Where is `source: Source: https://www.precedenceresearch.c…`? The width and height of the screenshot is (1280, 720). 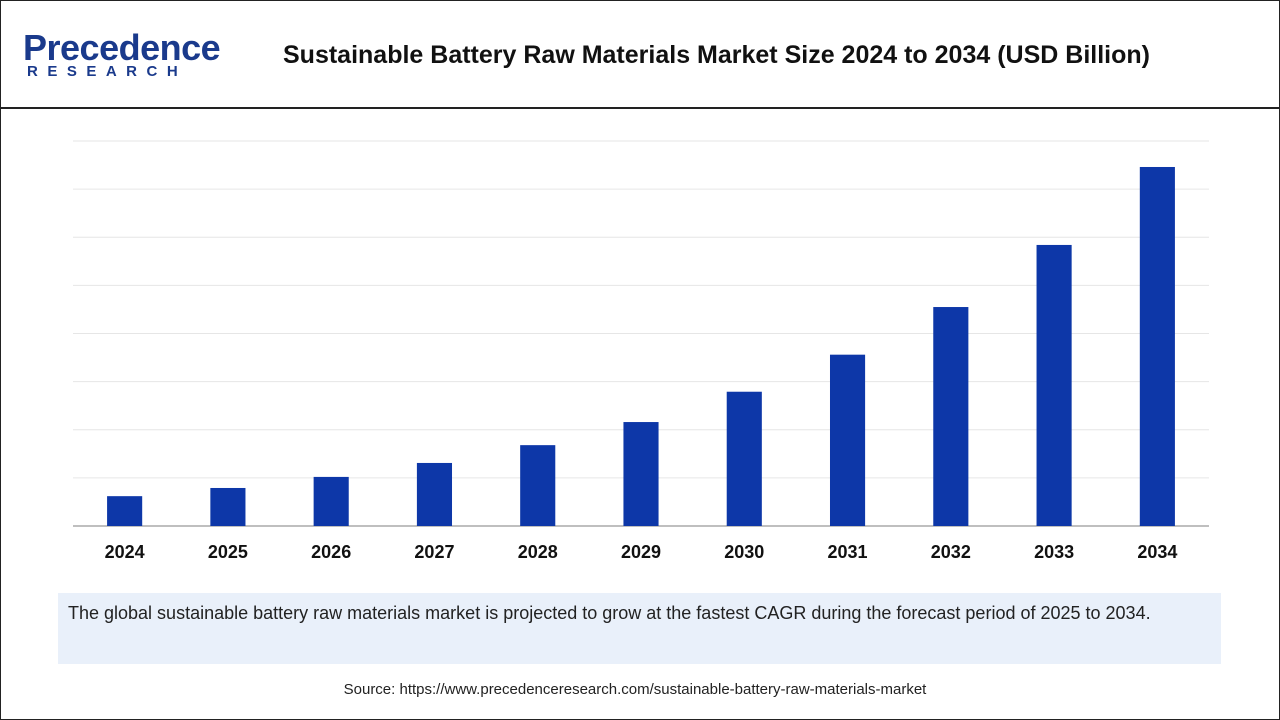 source: Source: https://www.precedenceresearch.c… is located at coordinates (635, 689).